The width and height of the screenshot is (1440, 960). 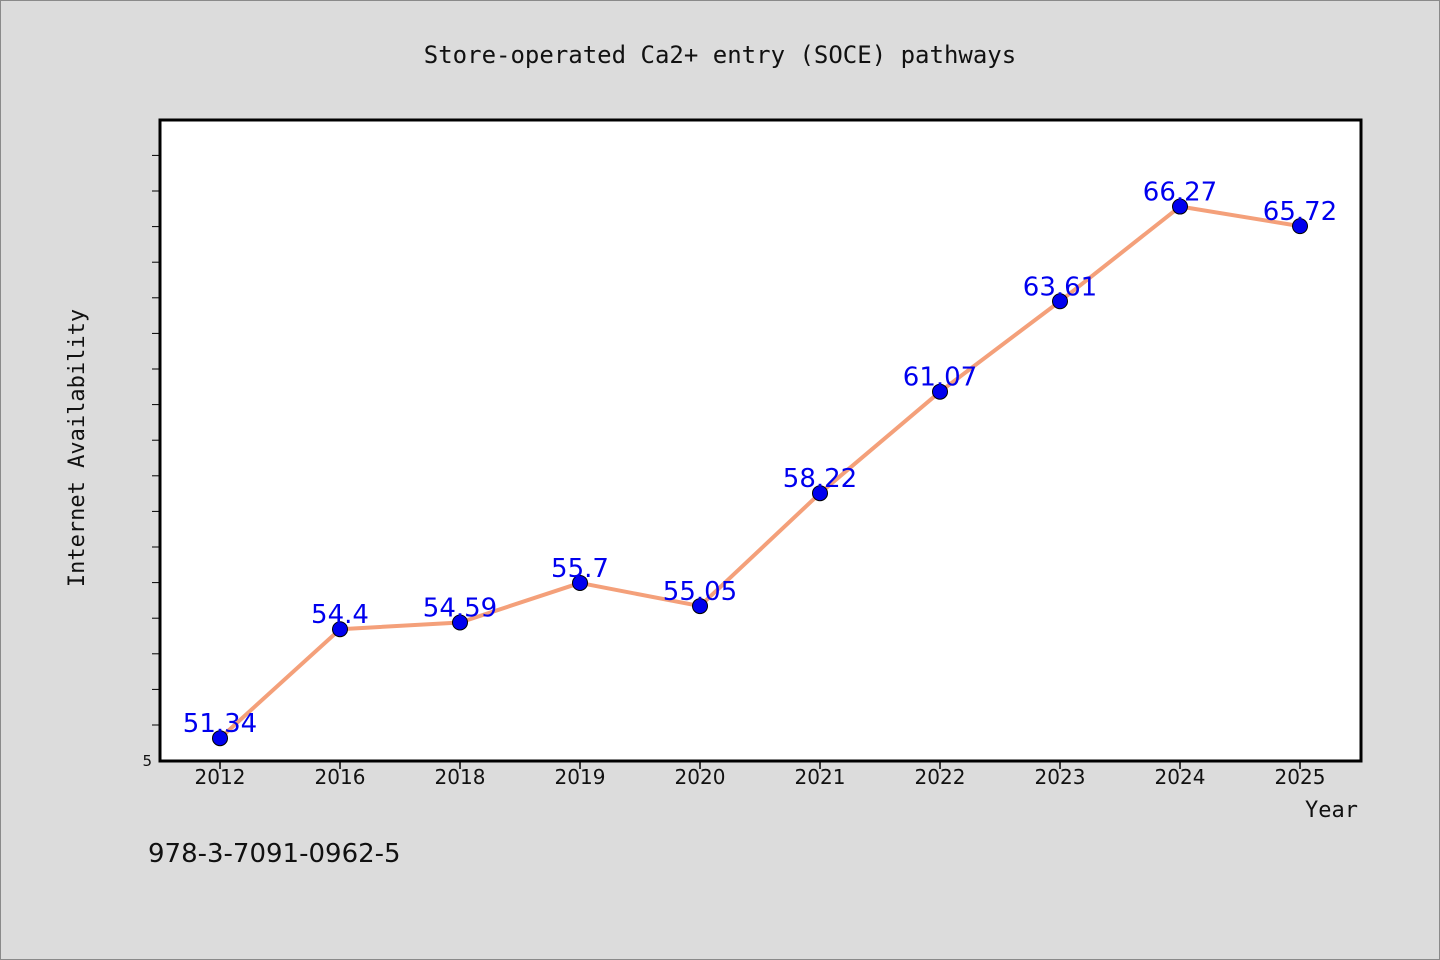 I want to click on data-label: 55.05, so click(x=700, y=592).